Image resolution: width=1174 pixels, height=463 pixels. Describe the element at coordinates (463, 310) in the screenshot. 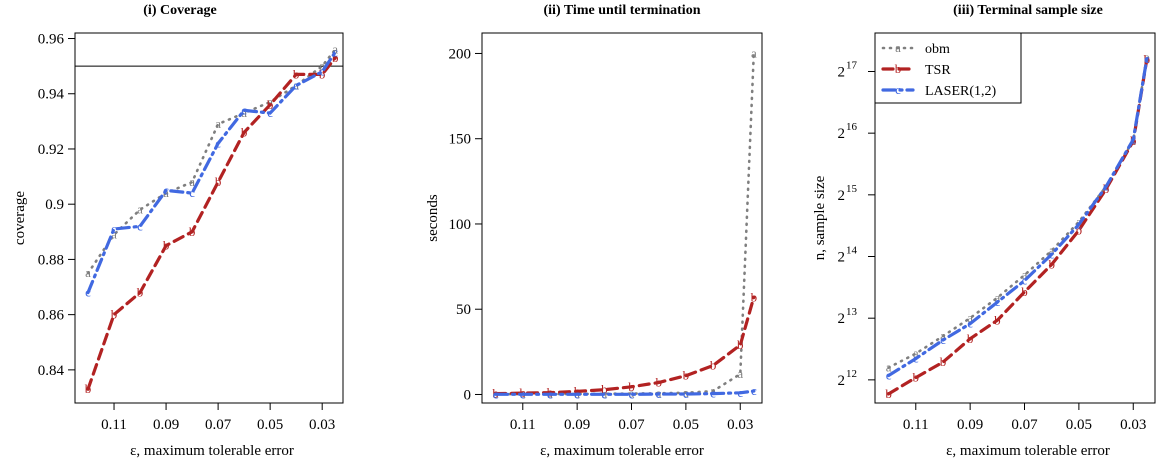

I see `y-tick-label: 50` at that location.